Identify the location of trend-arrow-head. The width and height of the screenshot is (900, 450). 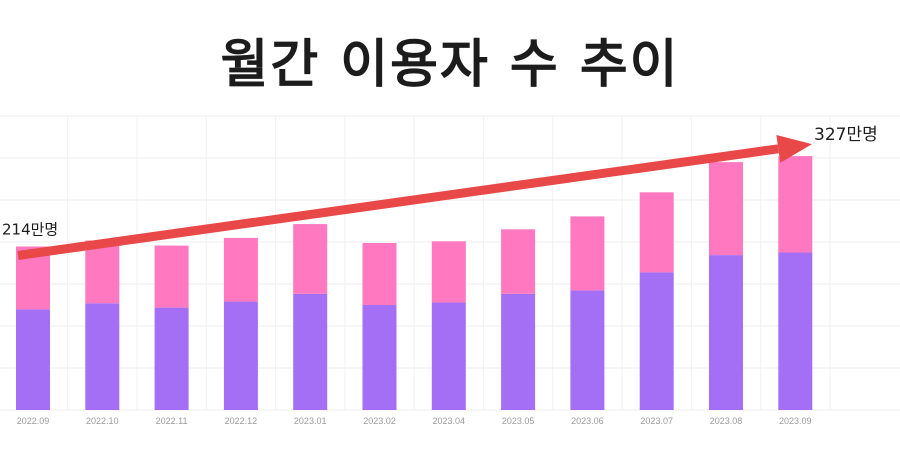
(794, 149).